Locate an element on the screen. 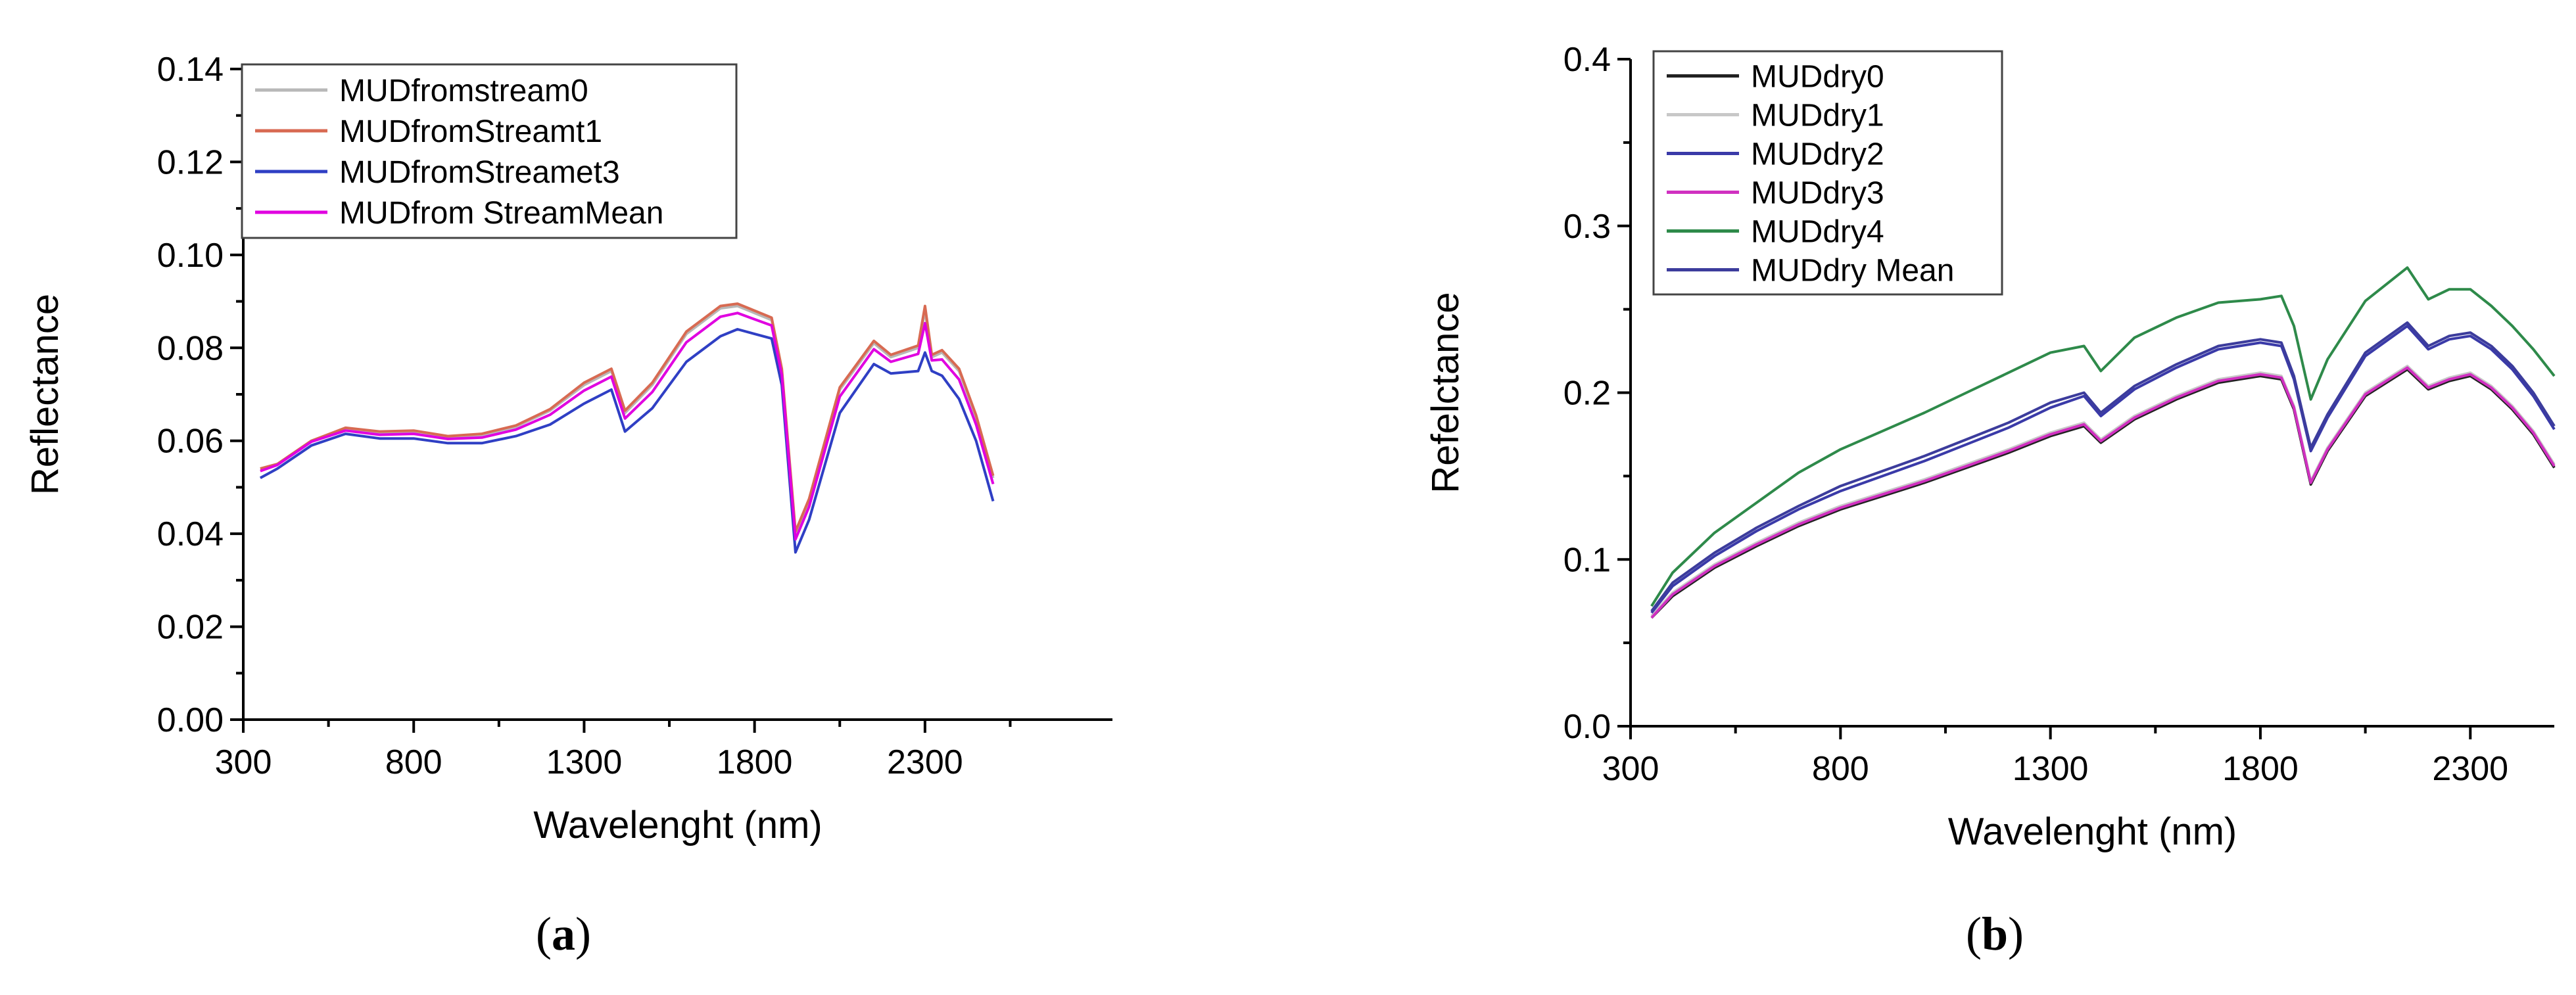 Image resolution: width=2576 pixels, height=995 pixels. chart-b-legend-label-4: MUDdry4 is located at coordinates (1818, 232).